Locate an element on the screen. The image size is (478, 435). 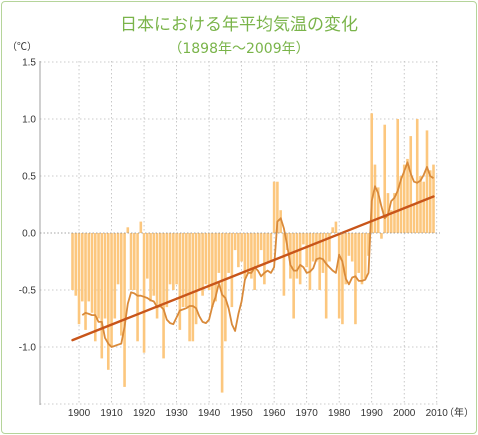
x-tick-label: 1950 is located at coordinates (242, 413).